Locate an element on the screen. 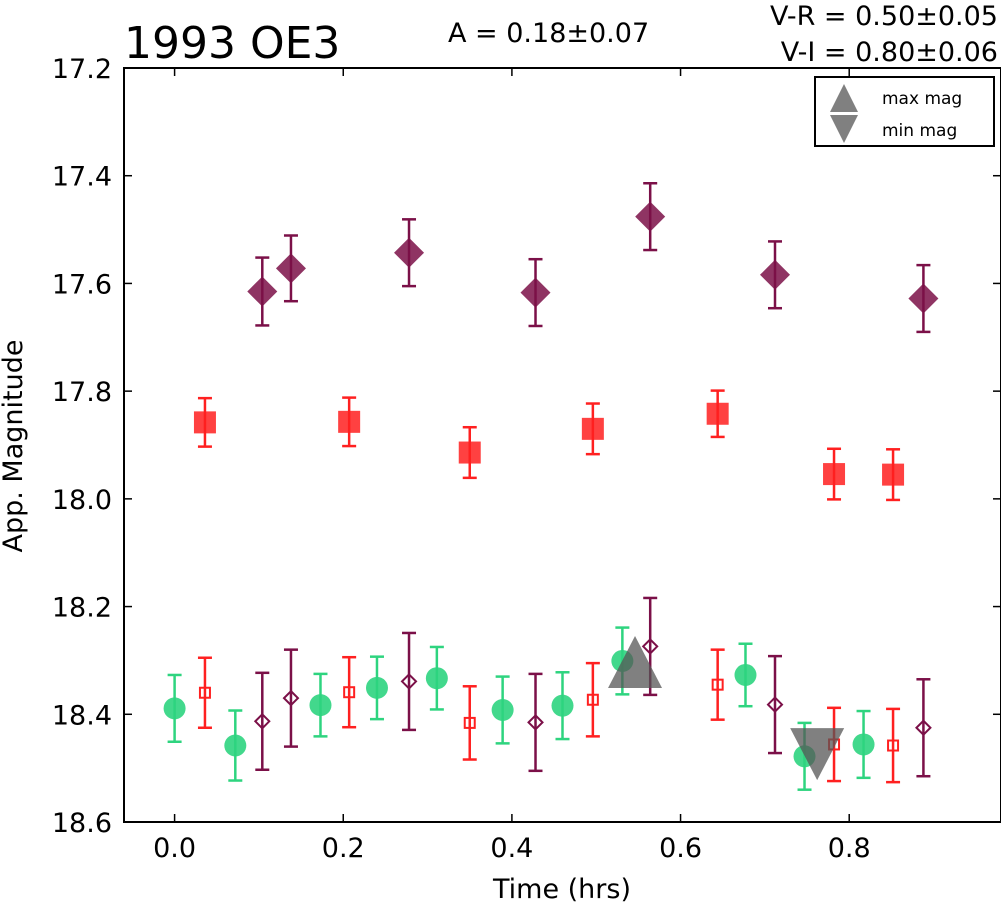 The height and width of the screenshot is (904, 1001). y-tick-label: 17.2 is located at coordinates (82, 69).